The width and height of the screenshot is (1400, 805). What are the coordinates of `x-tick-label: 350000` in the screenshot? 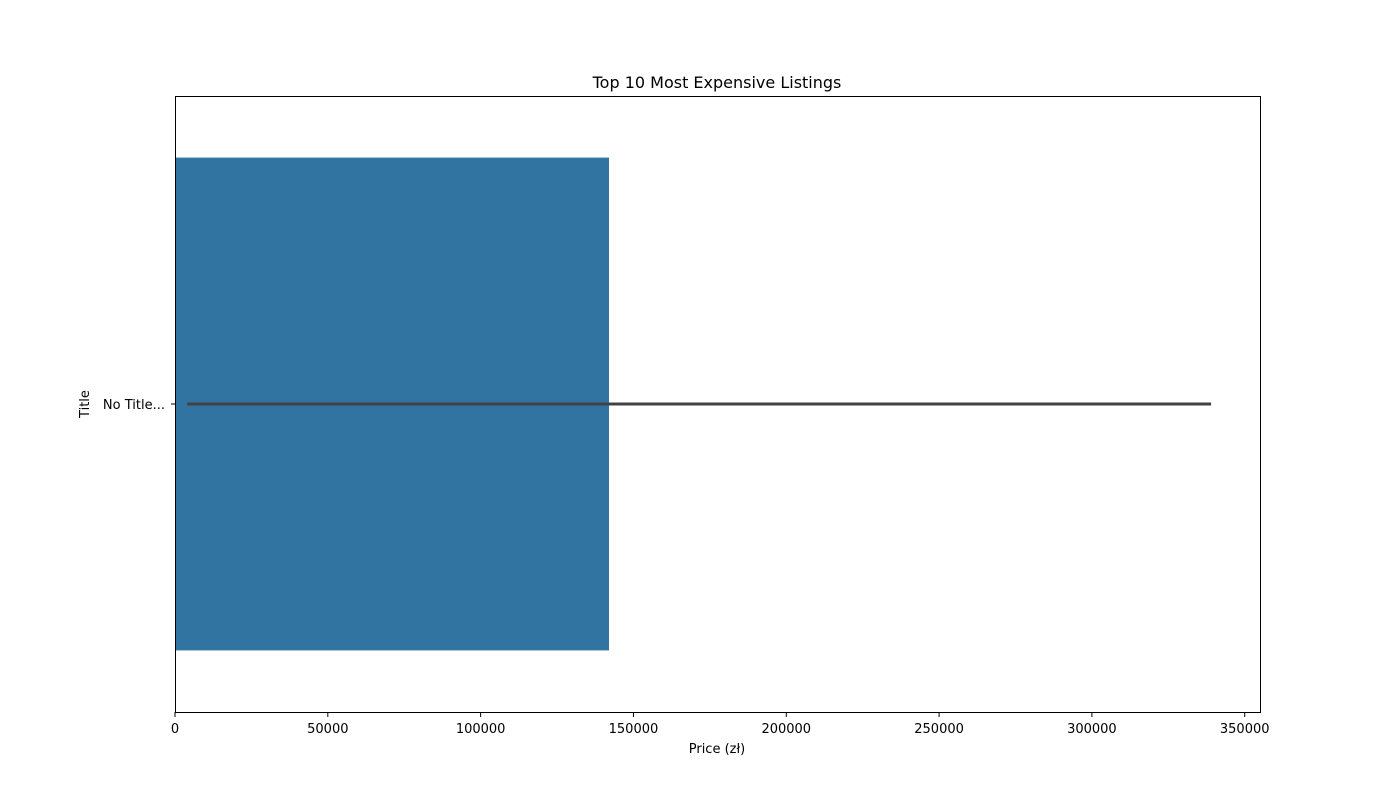 It's located at (1245, 729).